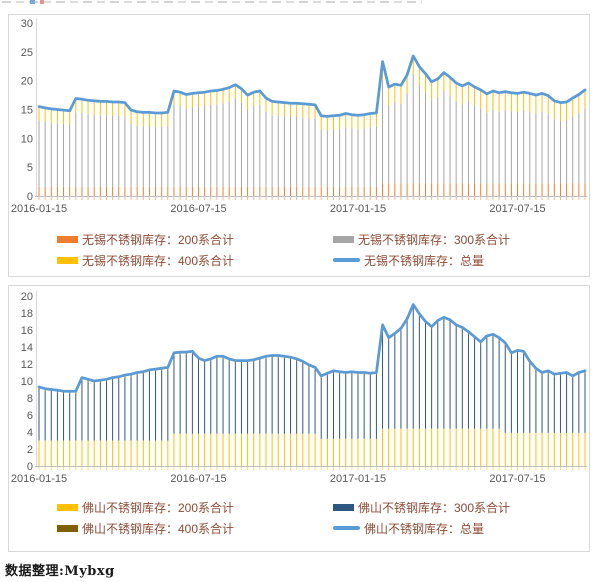 This screenshot has width=601, height=582. I want to click on svg-text: 18, so click(27, 314).